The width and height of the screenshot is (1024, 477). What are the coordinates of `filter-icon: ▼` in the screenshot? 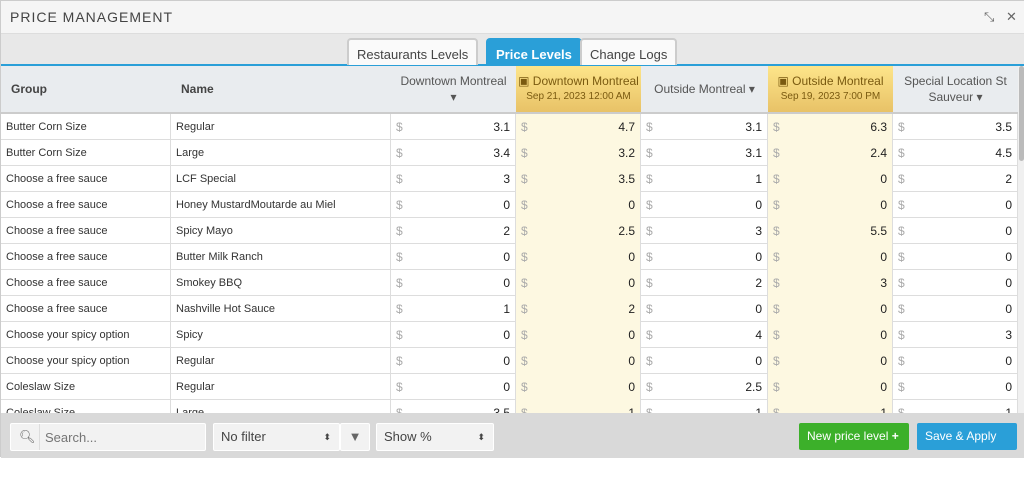 It's located at (355, 437).